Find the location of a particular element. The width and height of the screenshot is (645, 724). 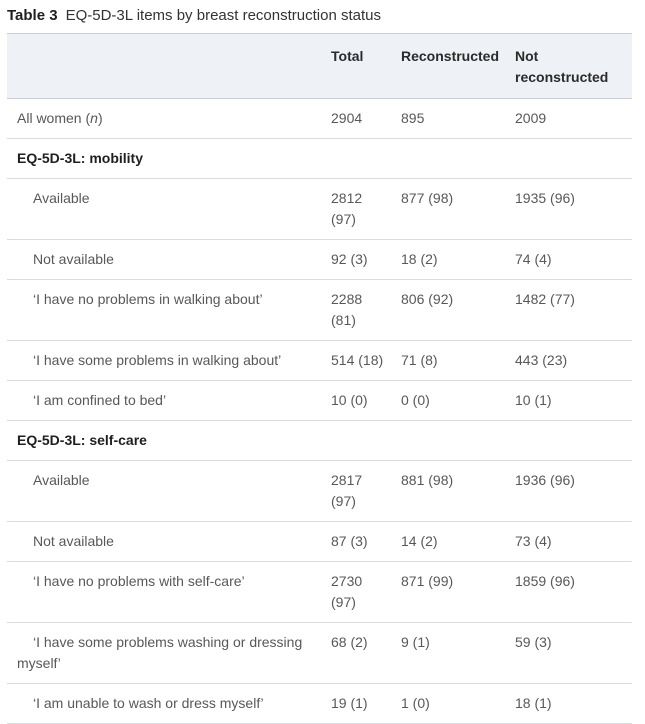

reconstructed-value: 0 (0) is located at coordinates (458, 400).